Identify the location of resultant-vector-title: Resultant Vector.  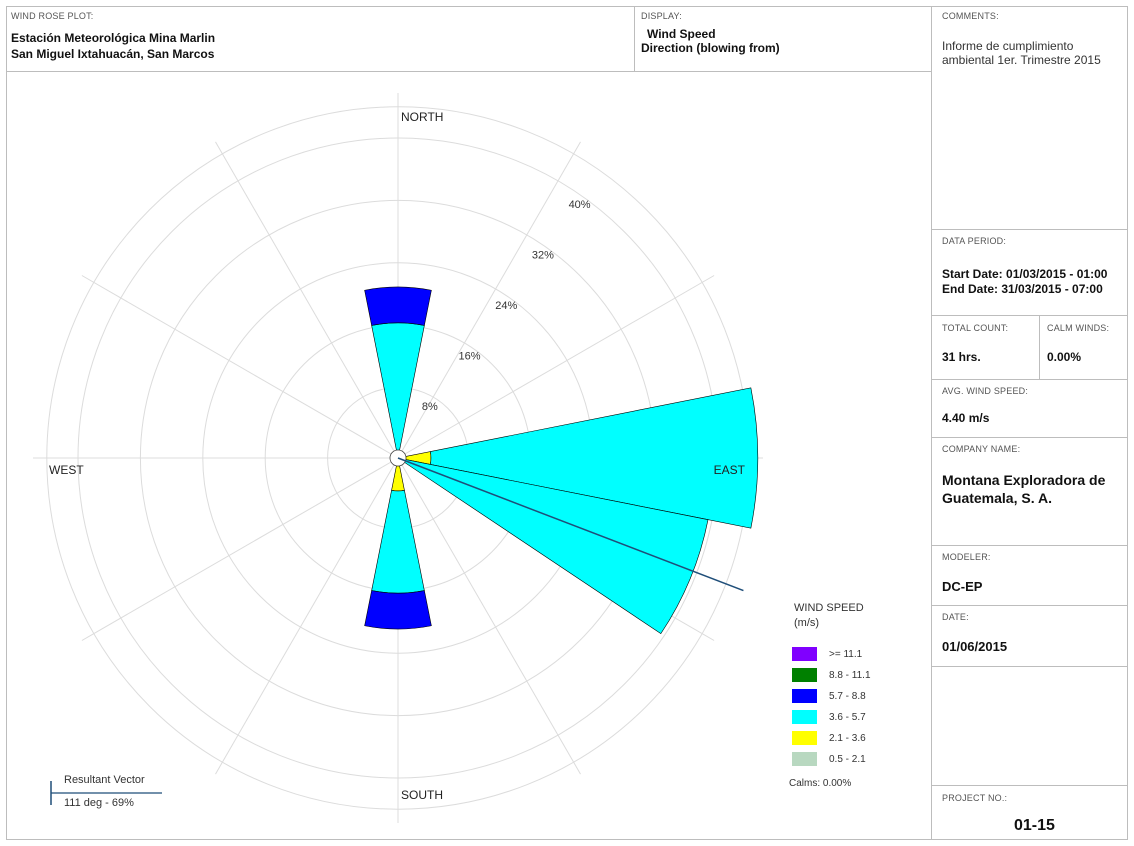
(104, 780).